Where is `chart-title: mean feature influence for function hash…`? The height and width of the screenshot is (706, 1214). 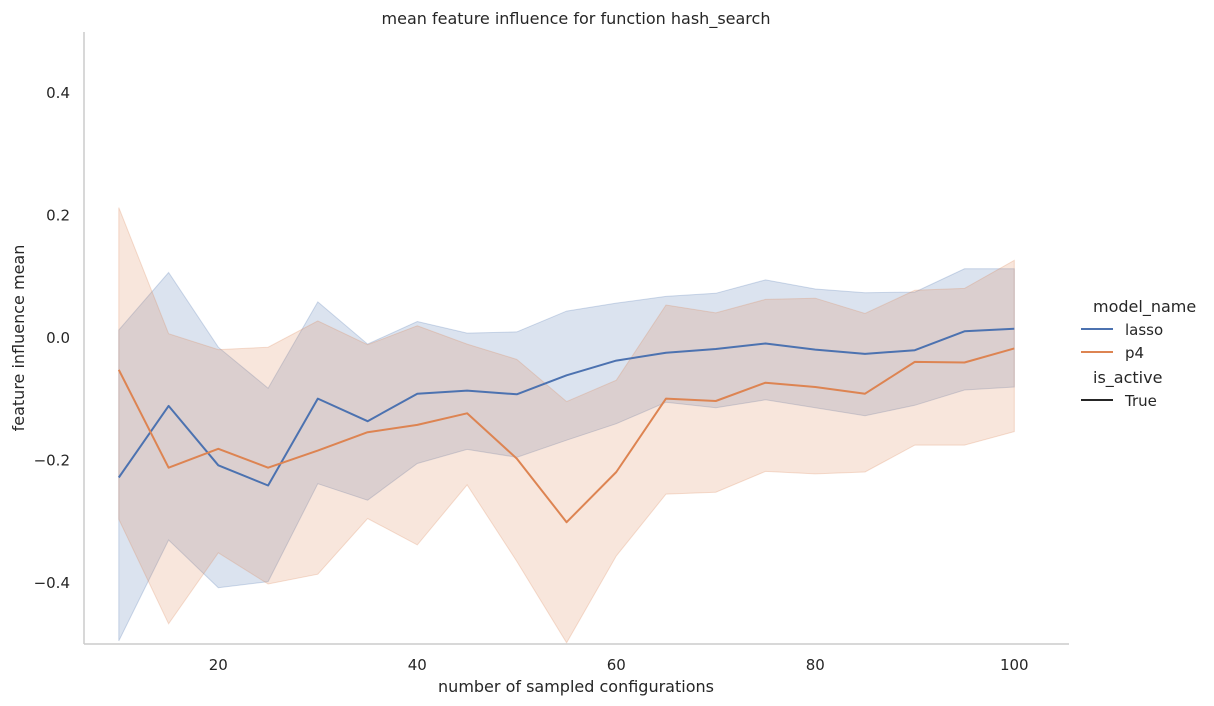
chart-title: mean feature influence for function hash… is located at coordinates (576, 19).